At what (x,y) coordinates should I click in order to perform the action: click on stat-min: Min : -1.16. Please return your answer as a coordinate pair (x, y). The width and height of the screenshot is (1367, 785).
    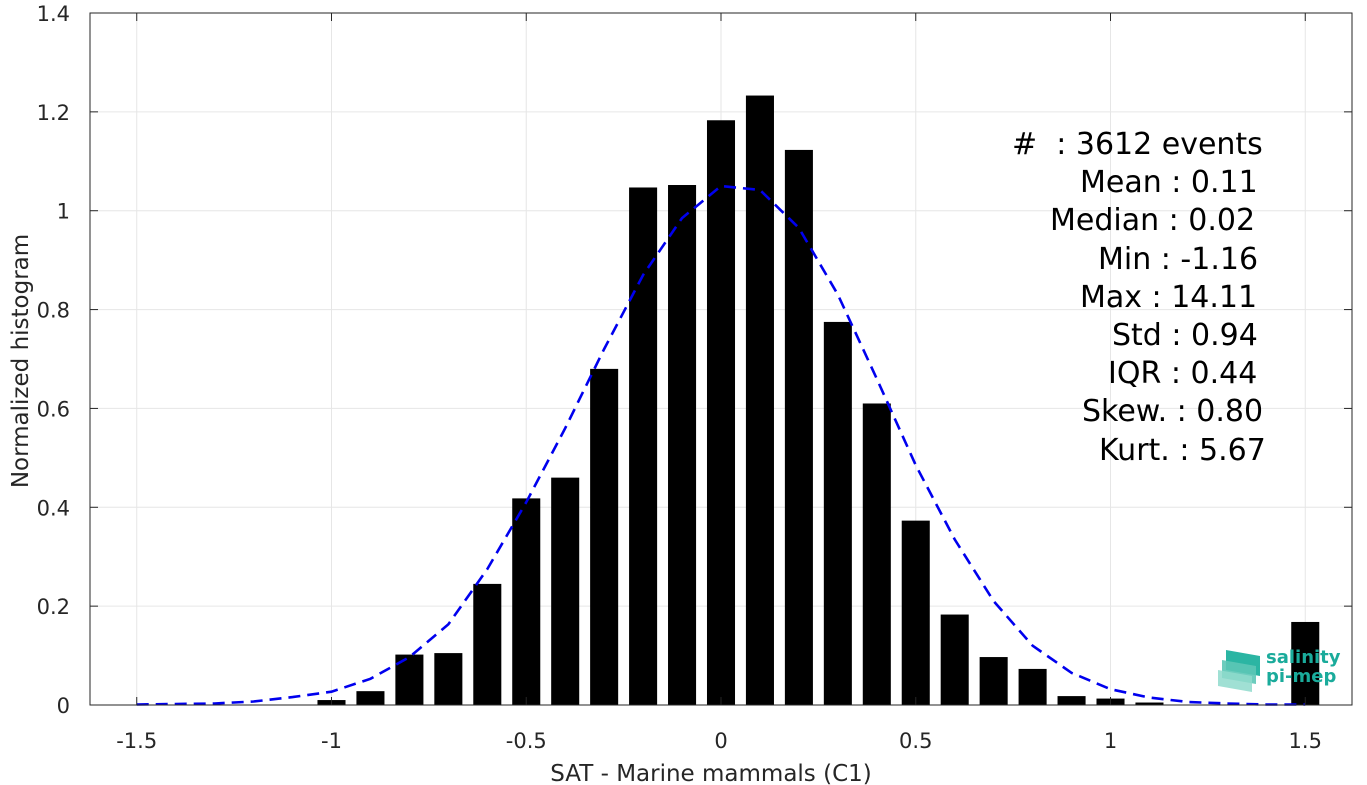
    Looking at the image, I should click on (1178, 259).